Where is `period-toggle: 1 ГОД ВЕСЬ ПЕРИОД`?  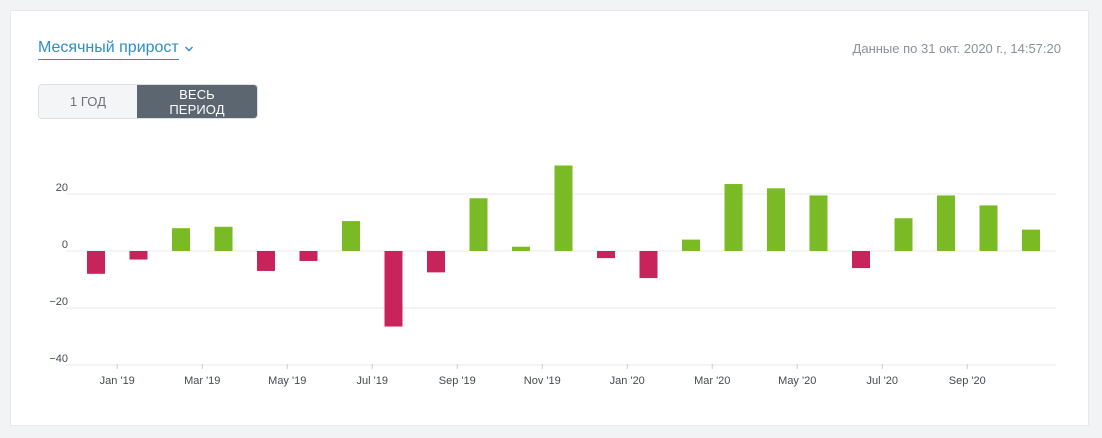 period-toggle: 1 ГОД ВЕСЬ ПЕРИОД is located at coordinates (148, 101).